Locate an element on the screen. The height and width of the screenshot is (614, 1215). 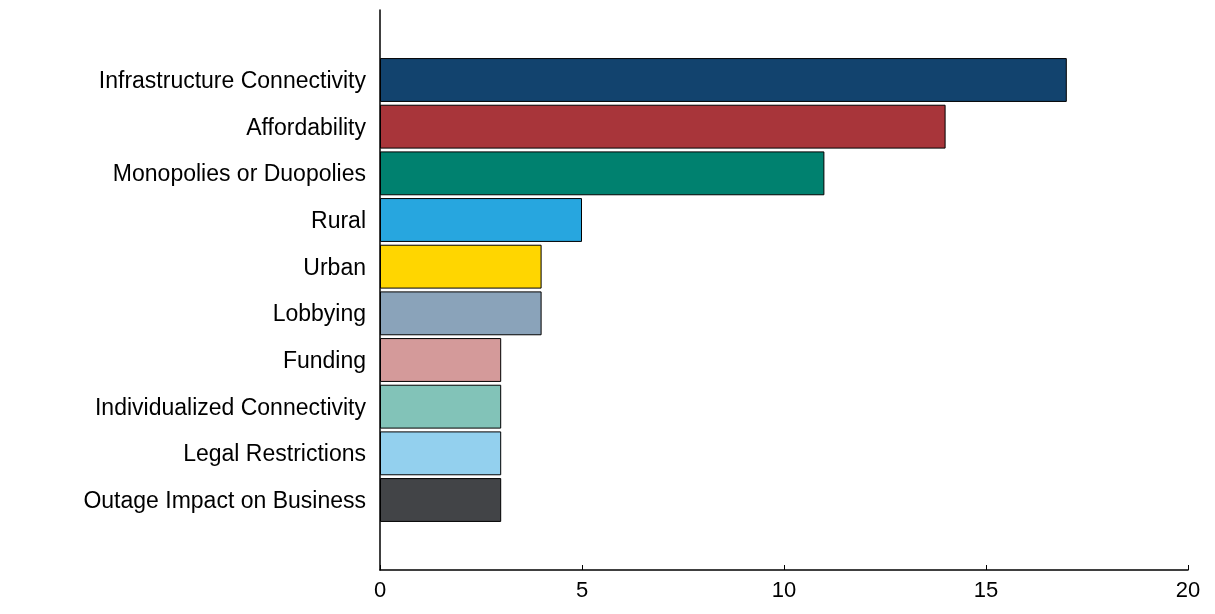
y-tick-label: Monopolies or Duopolies is located at coordinates (239, 173).